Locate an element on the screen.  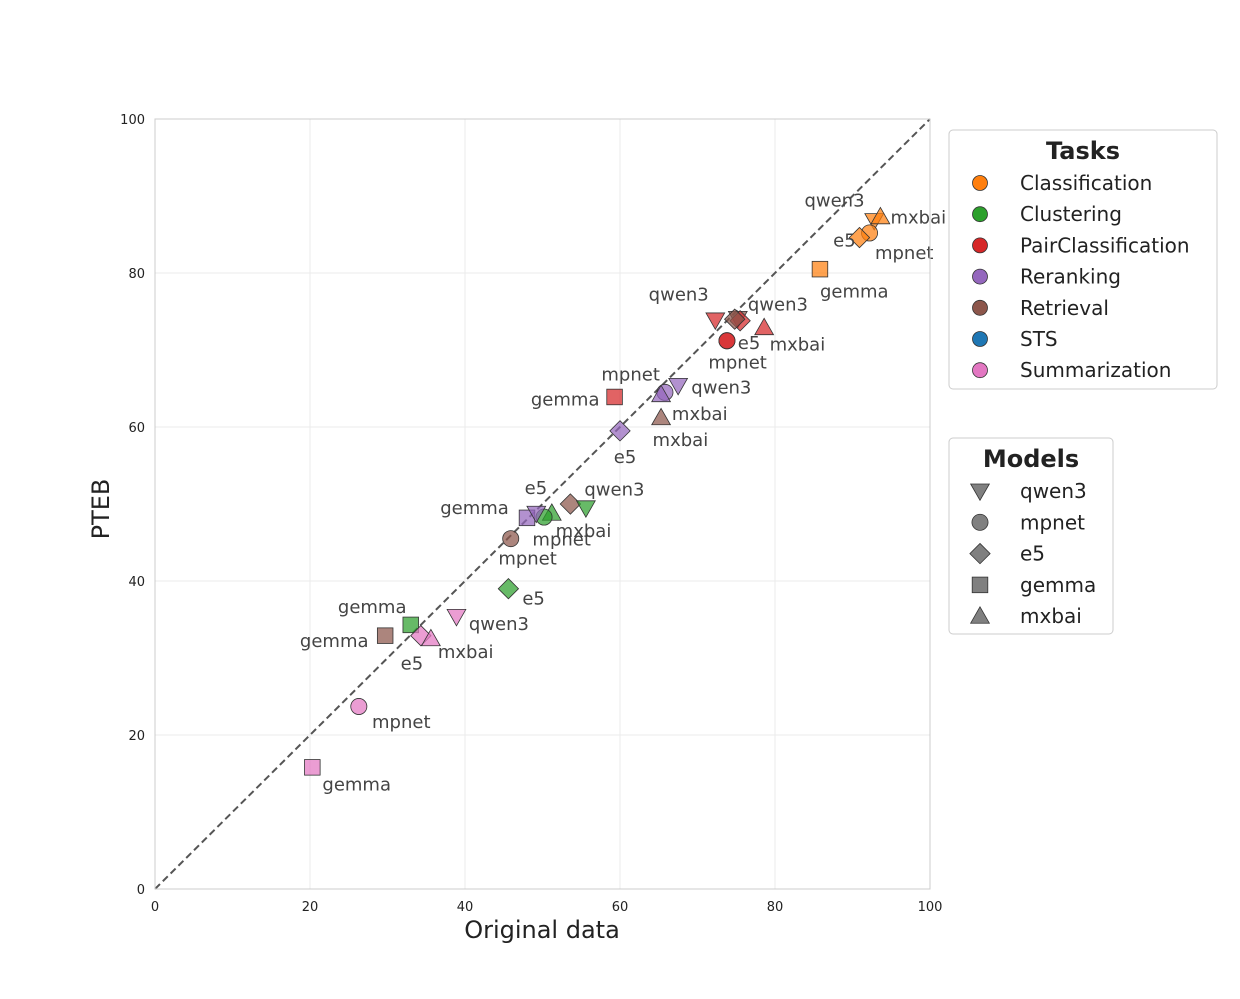
tasks-legend-label: Retrieval is located at coordinates (1064, 308).